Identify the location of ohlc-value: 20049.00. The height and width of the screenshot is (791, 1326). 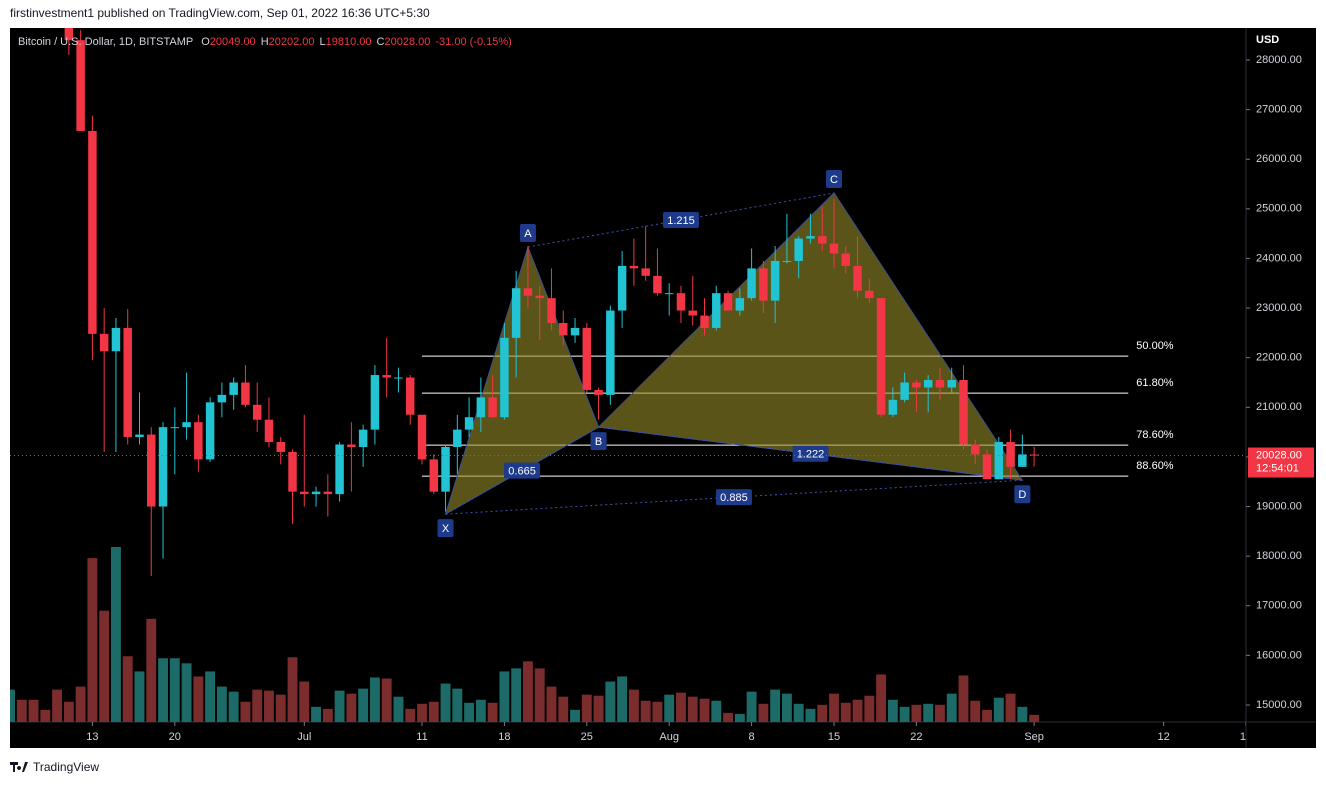
(233, 42).